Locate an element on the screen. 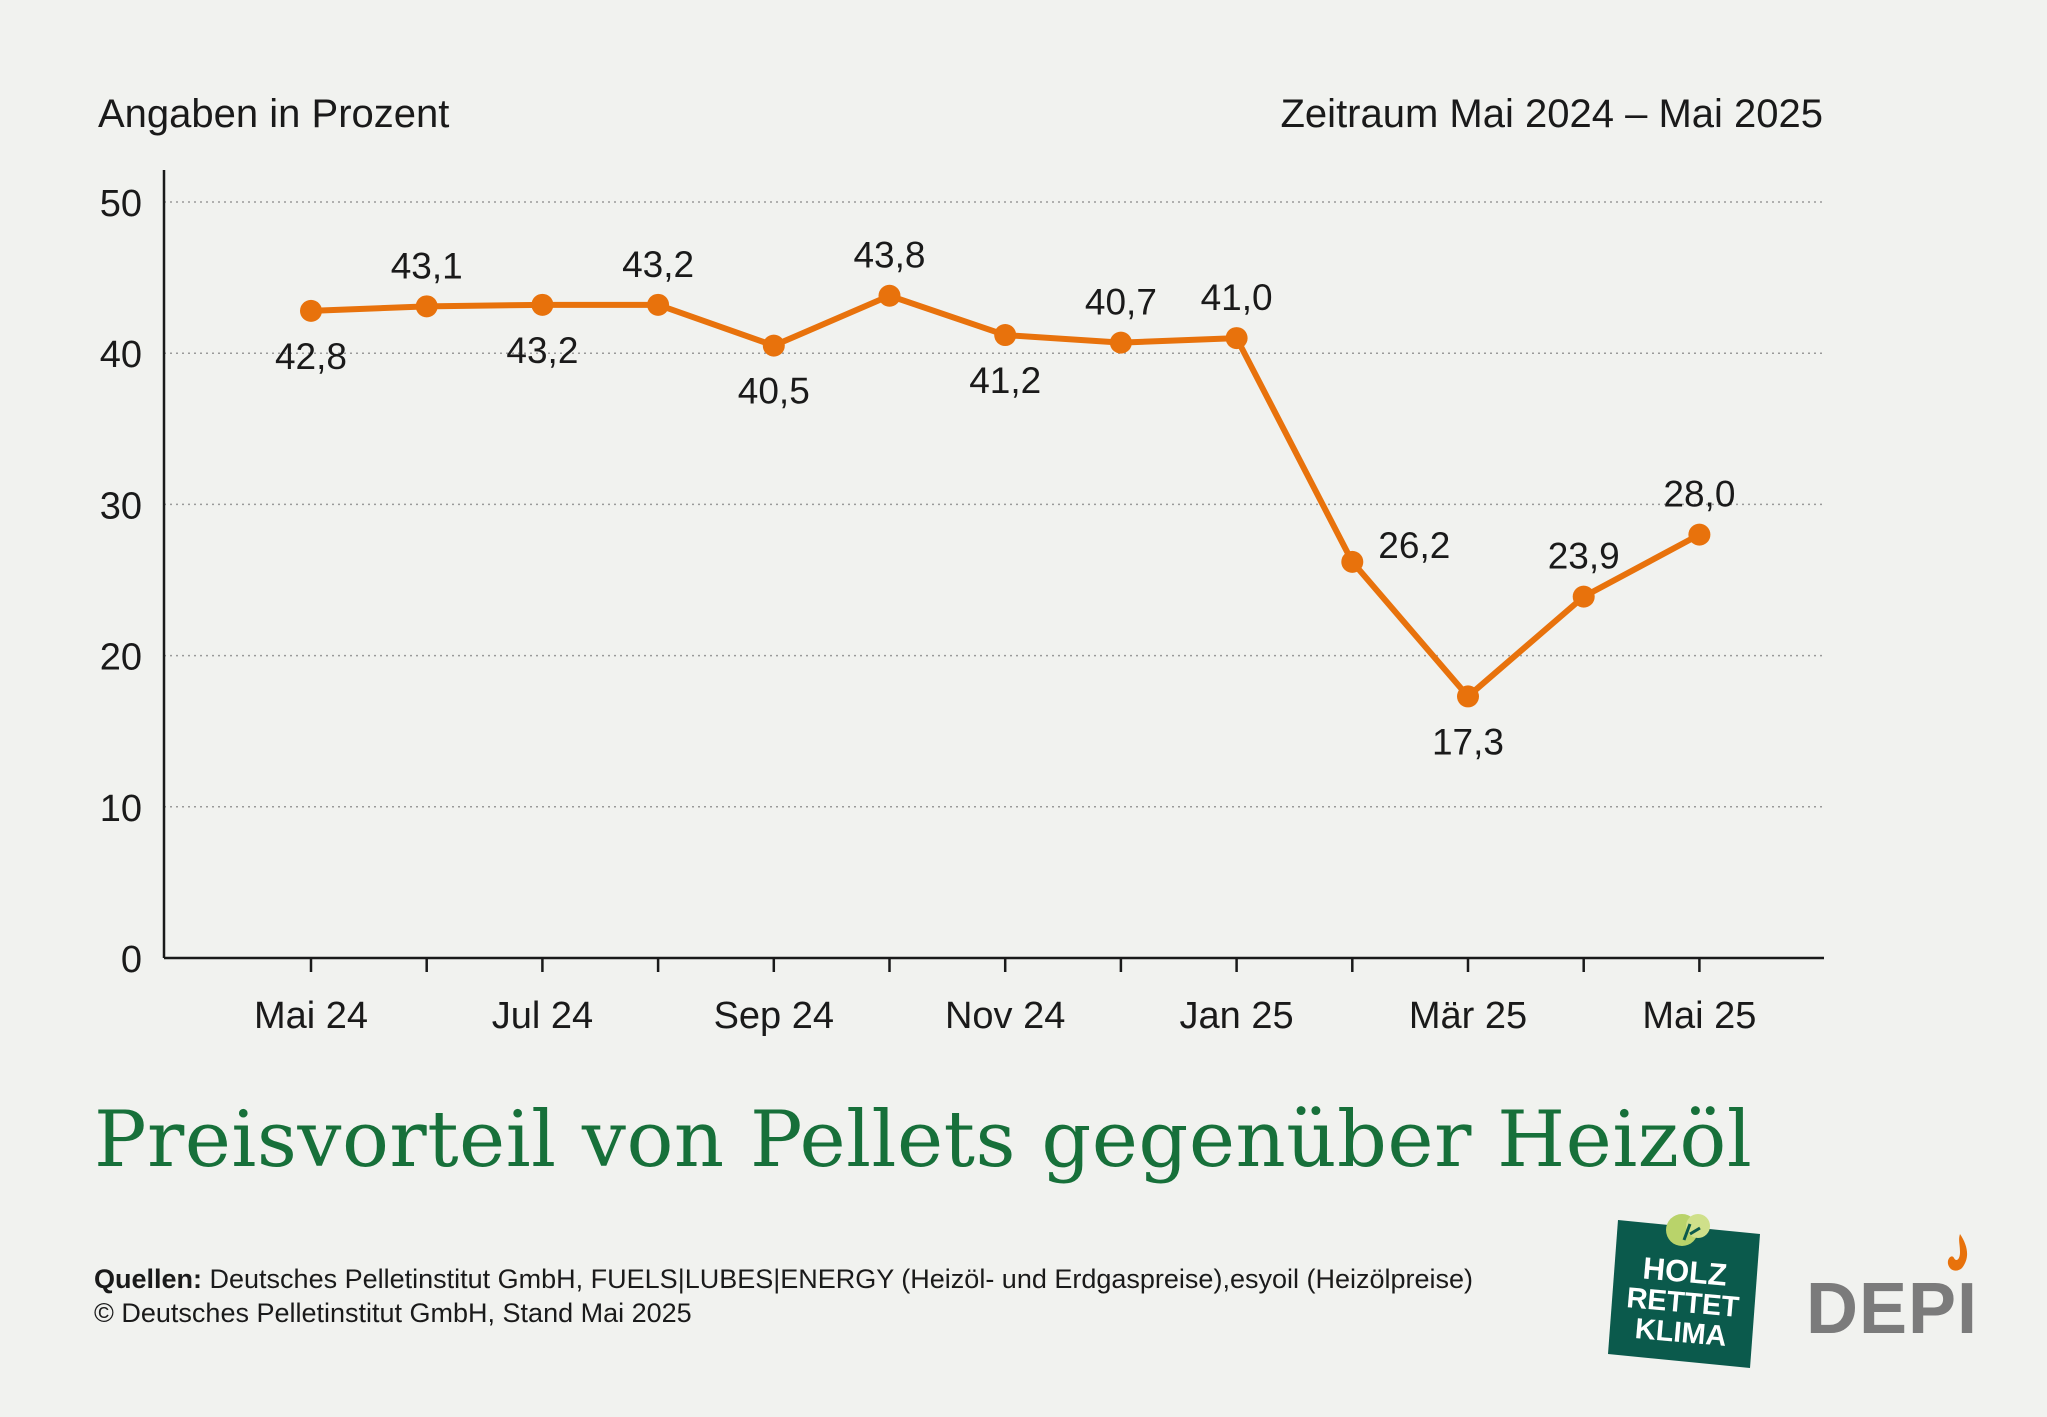 The width and height of the screenshot is (2047, 1417). x-tick-label: Mär 25 is located at coordinates (1468, 1016).